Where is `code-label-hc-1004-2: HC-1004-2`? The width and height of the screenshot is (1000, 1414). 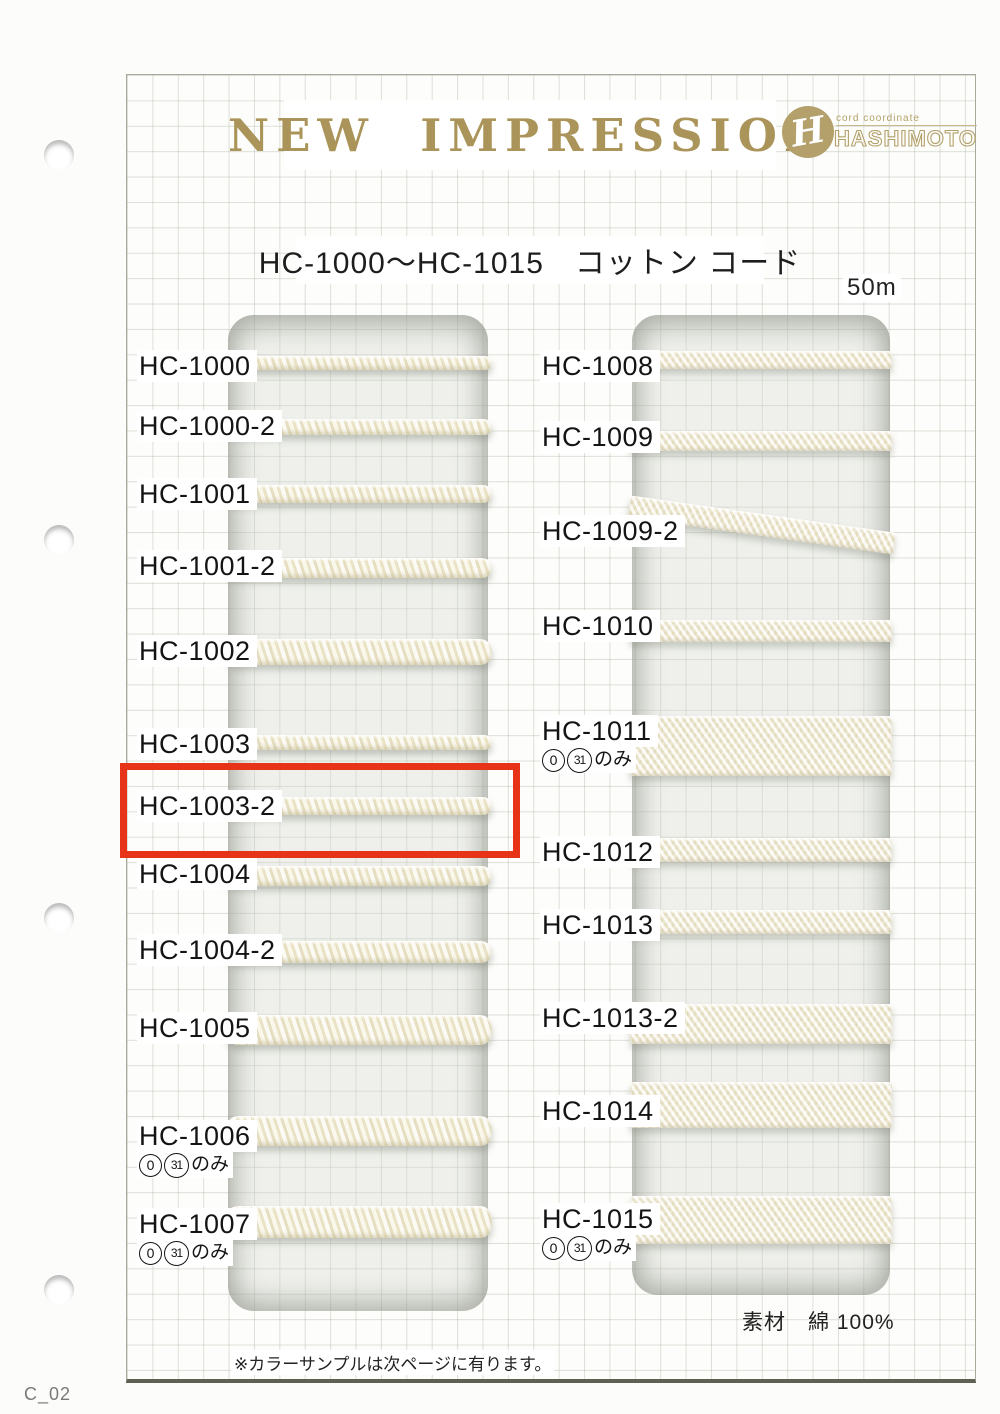
code-label-hc-1004-2: HC-1004-2 is located at coordinates (209, 950).